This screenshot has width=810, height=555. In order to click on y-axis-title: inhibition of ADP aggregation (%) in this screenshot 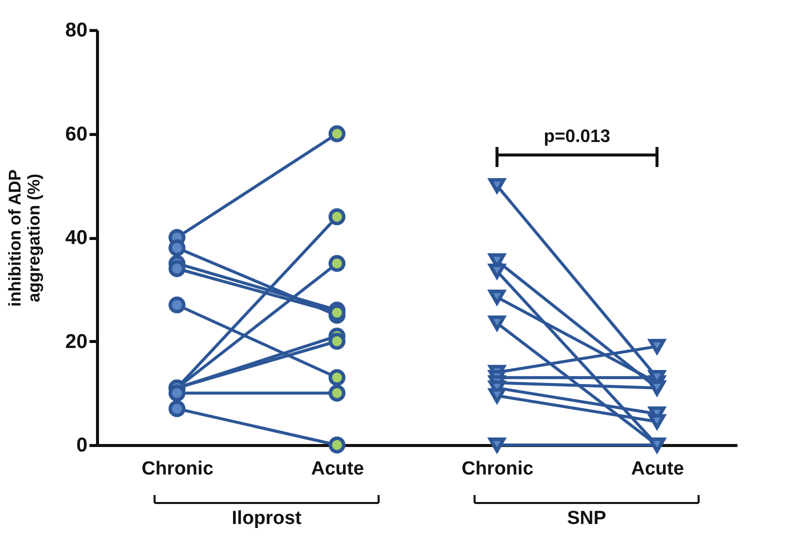, I will do `click(24, 238)`.